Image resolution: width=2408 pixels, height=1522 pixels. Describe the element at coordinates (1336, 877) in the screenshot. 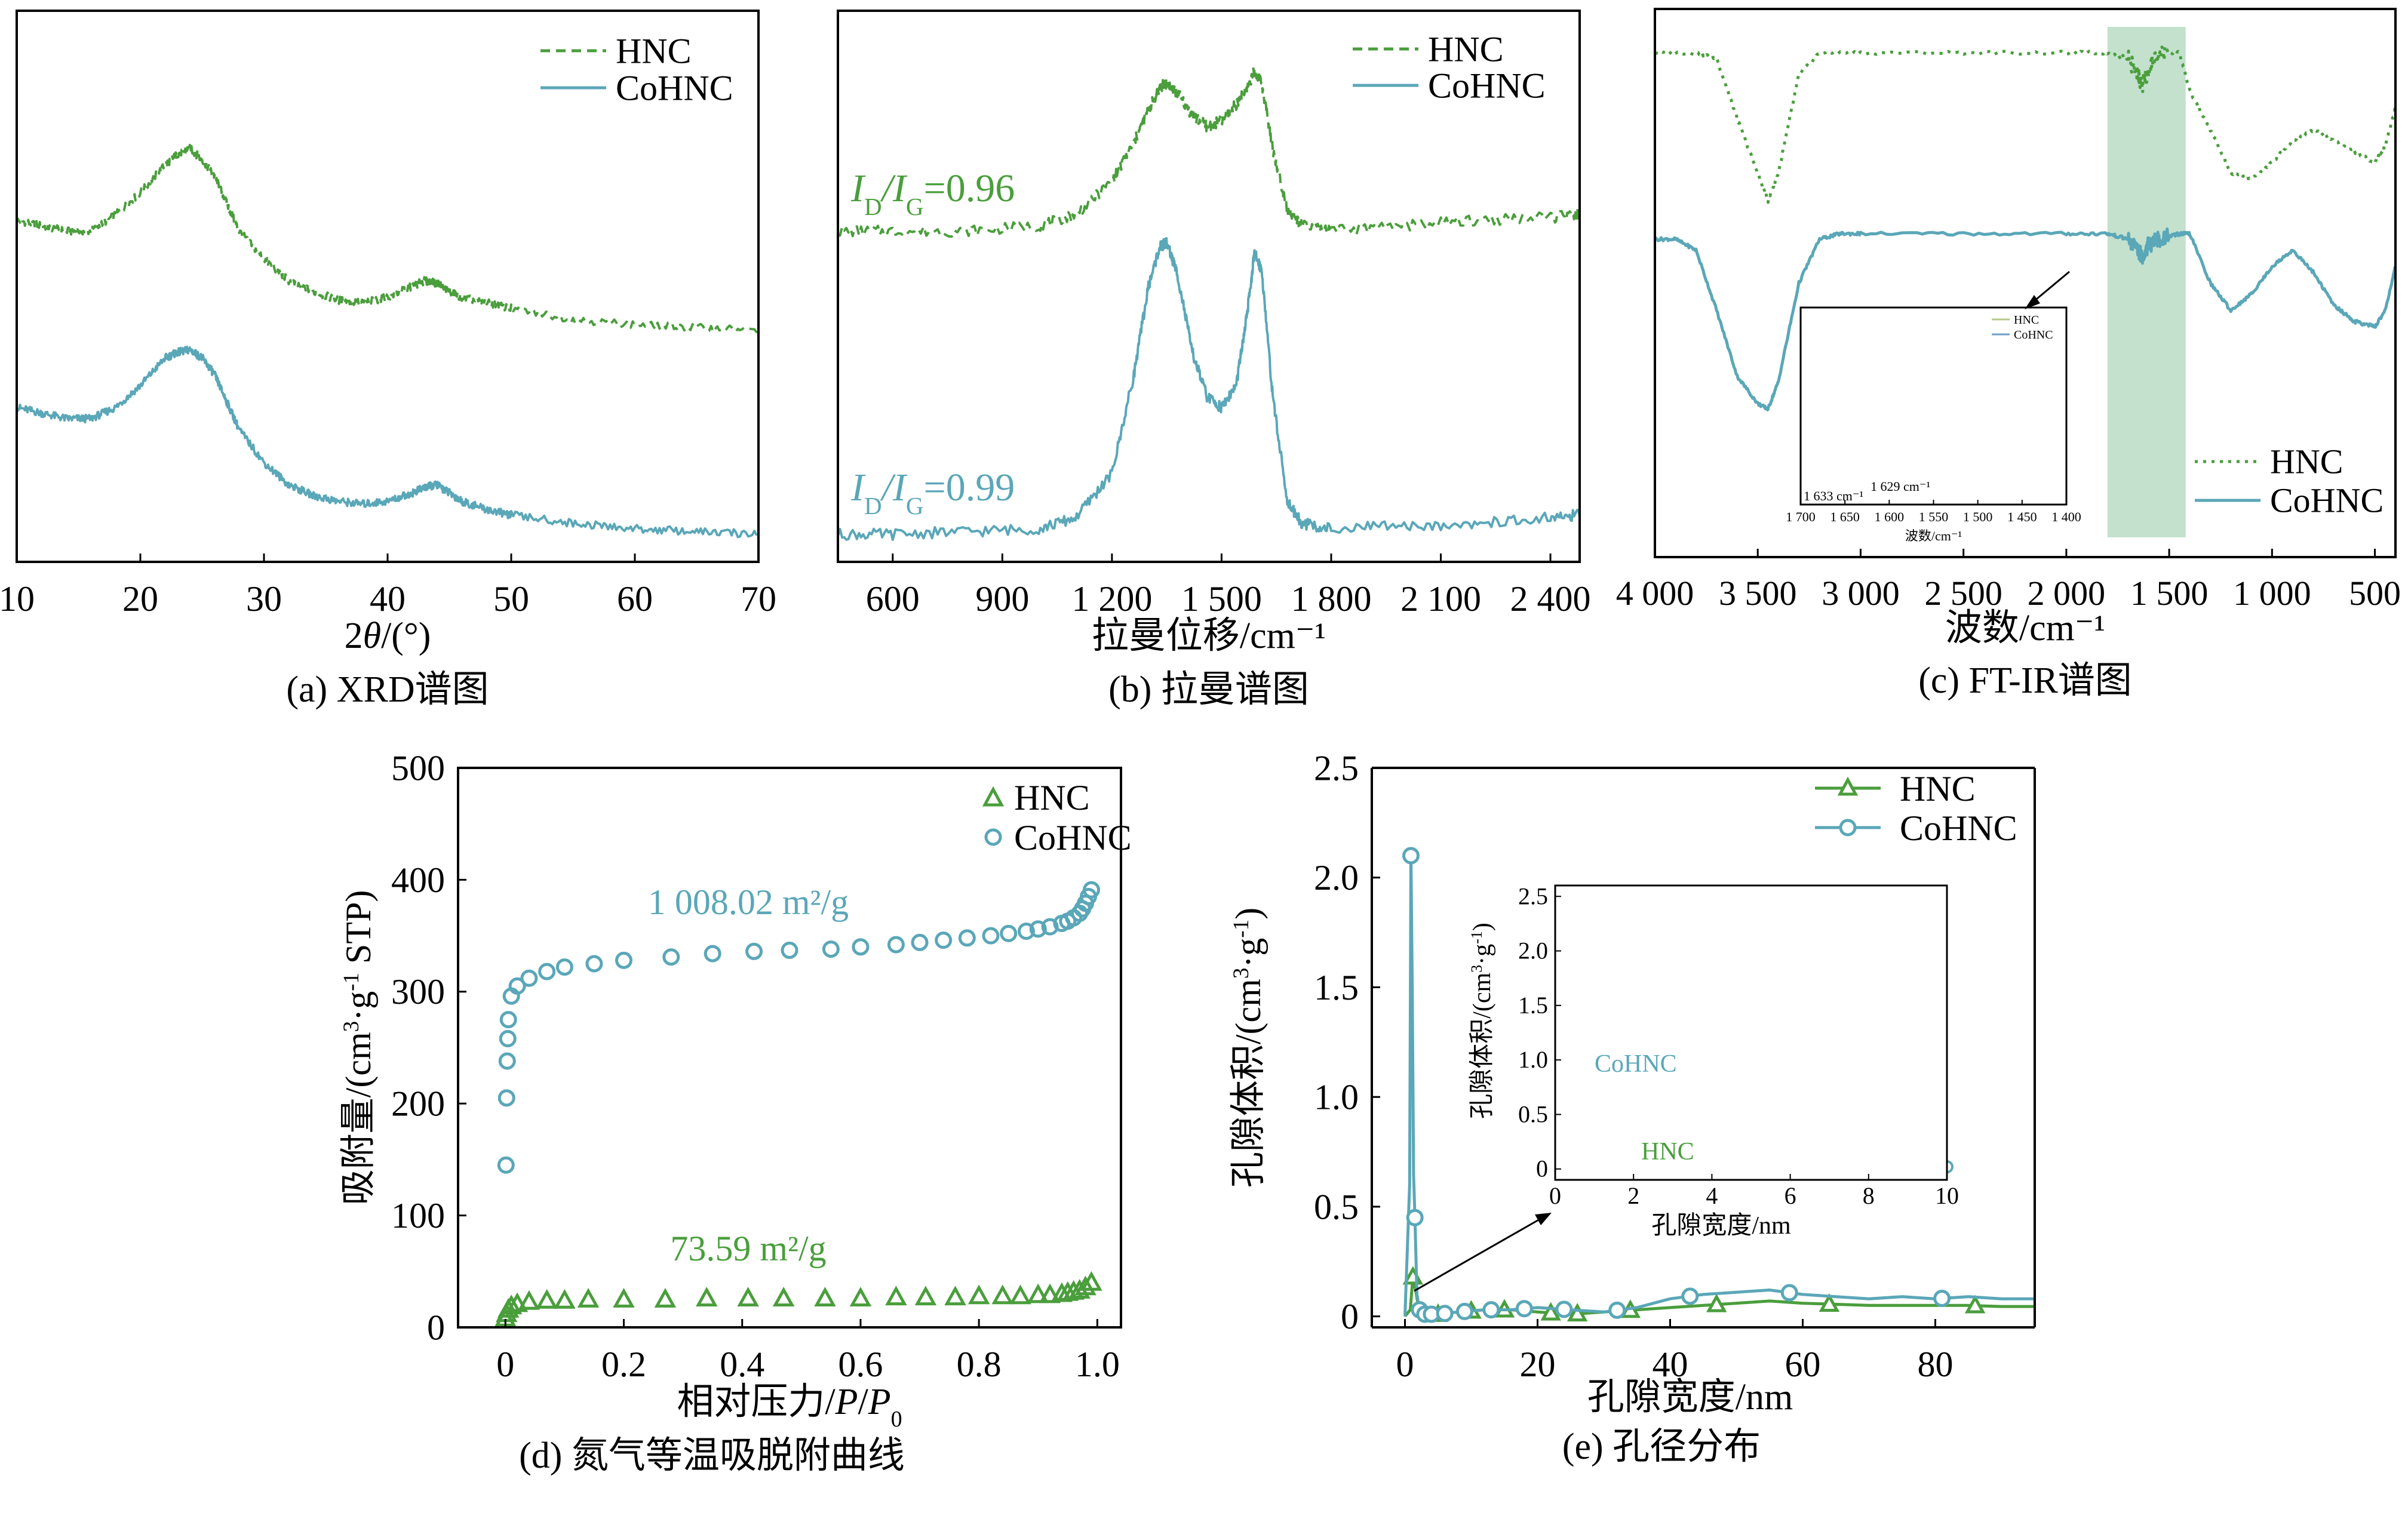

I see `chart-e-ytick-label-4: 2.0` at that location.